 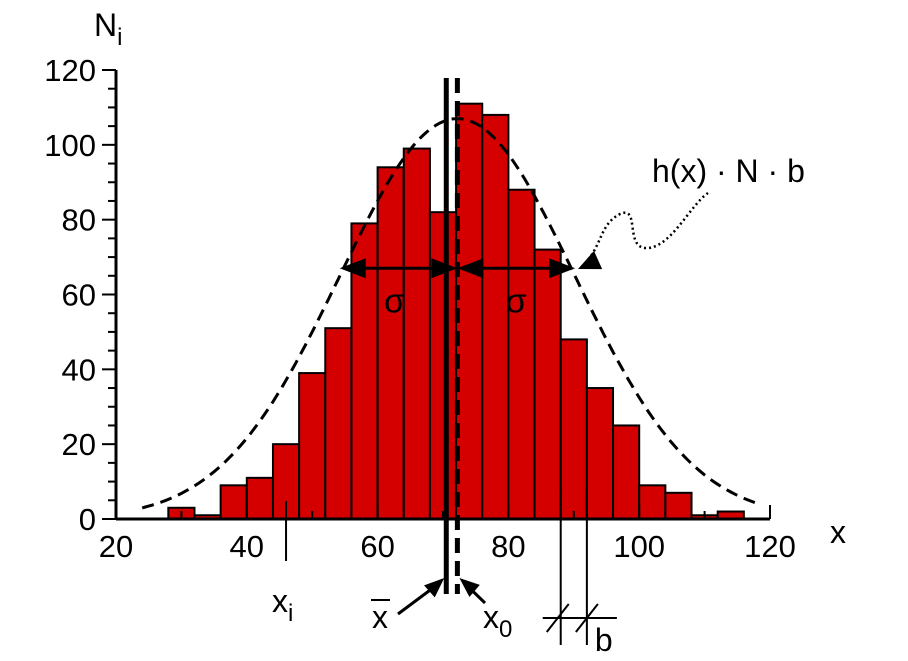 What do you see at coordinates (451, 336) in the screenshot?
I see `mean-and-mode-markers` at bounding box center [451, 336].